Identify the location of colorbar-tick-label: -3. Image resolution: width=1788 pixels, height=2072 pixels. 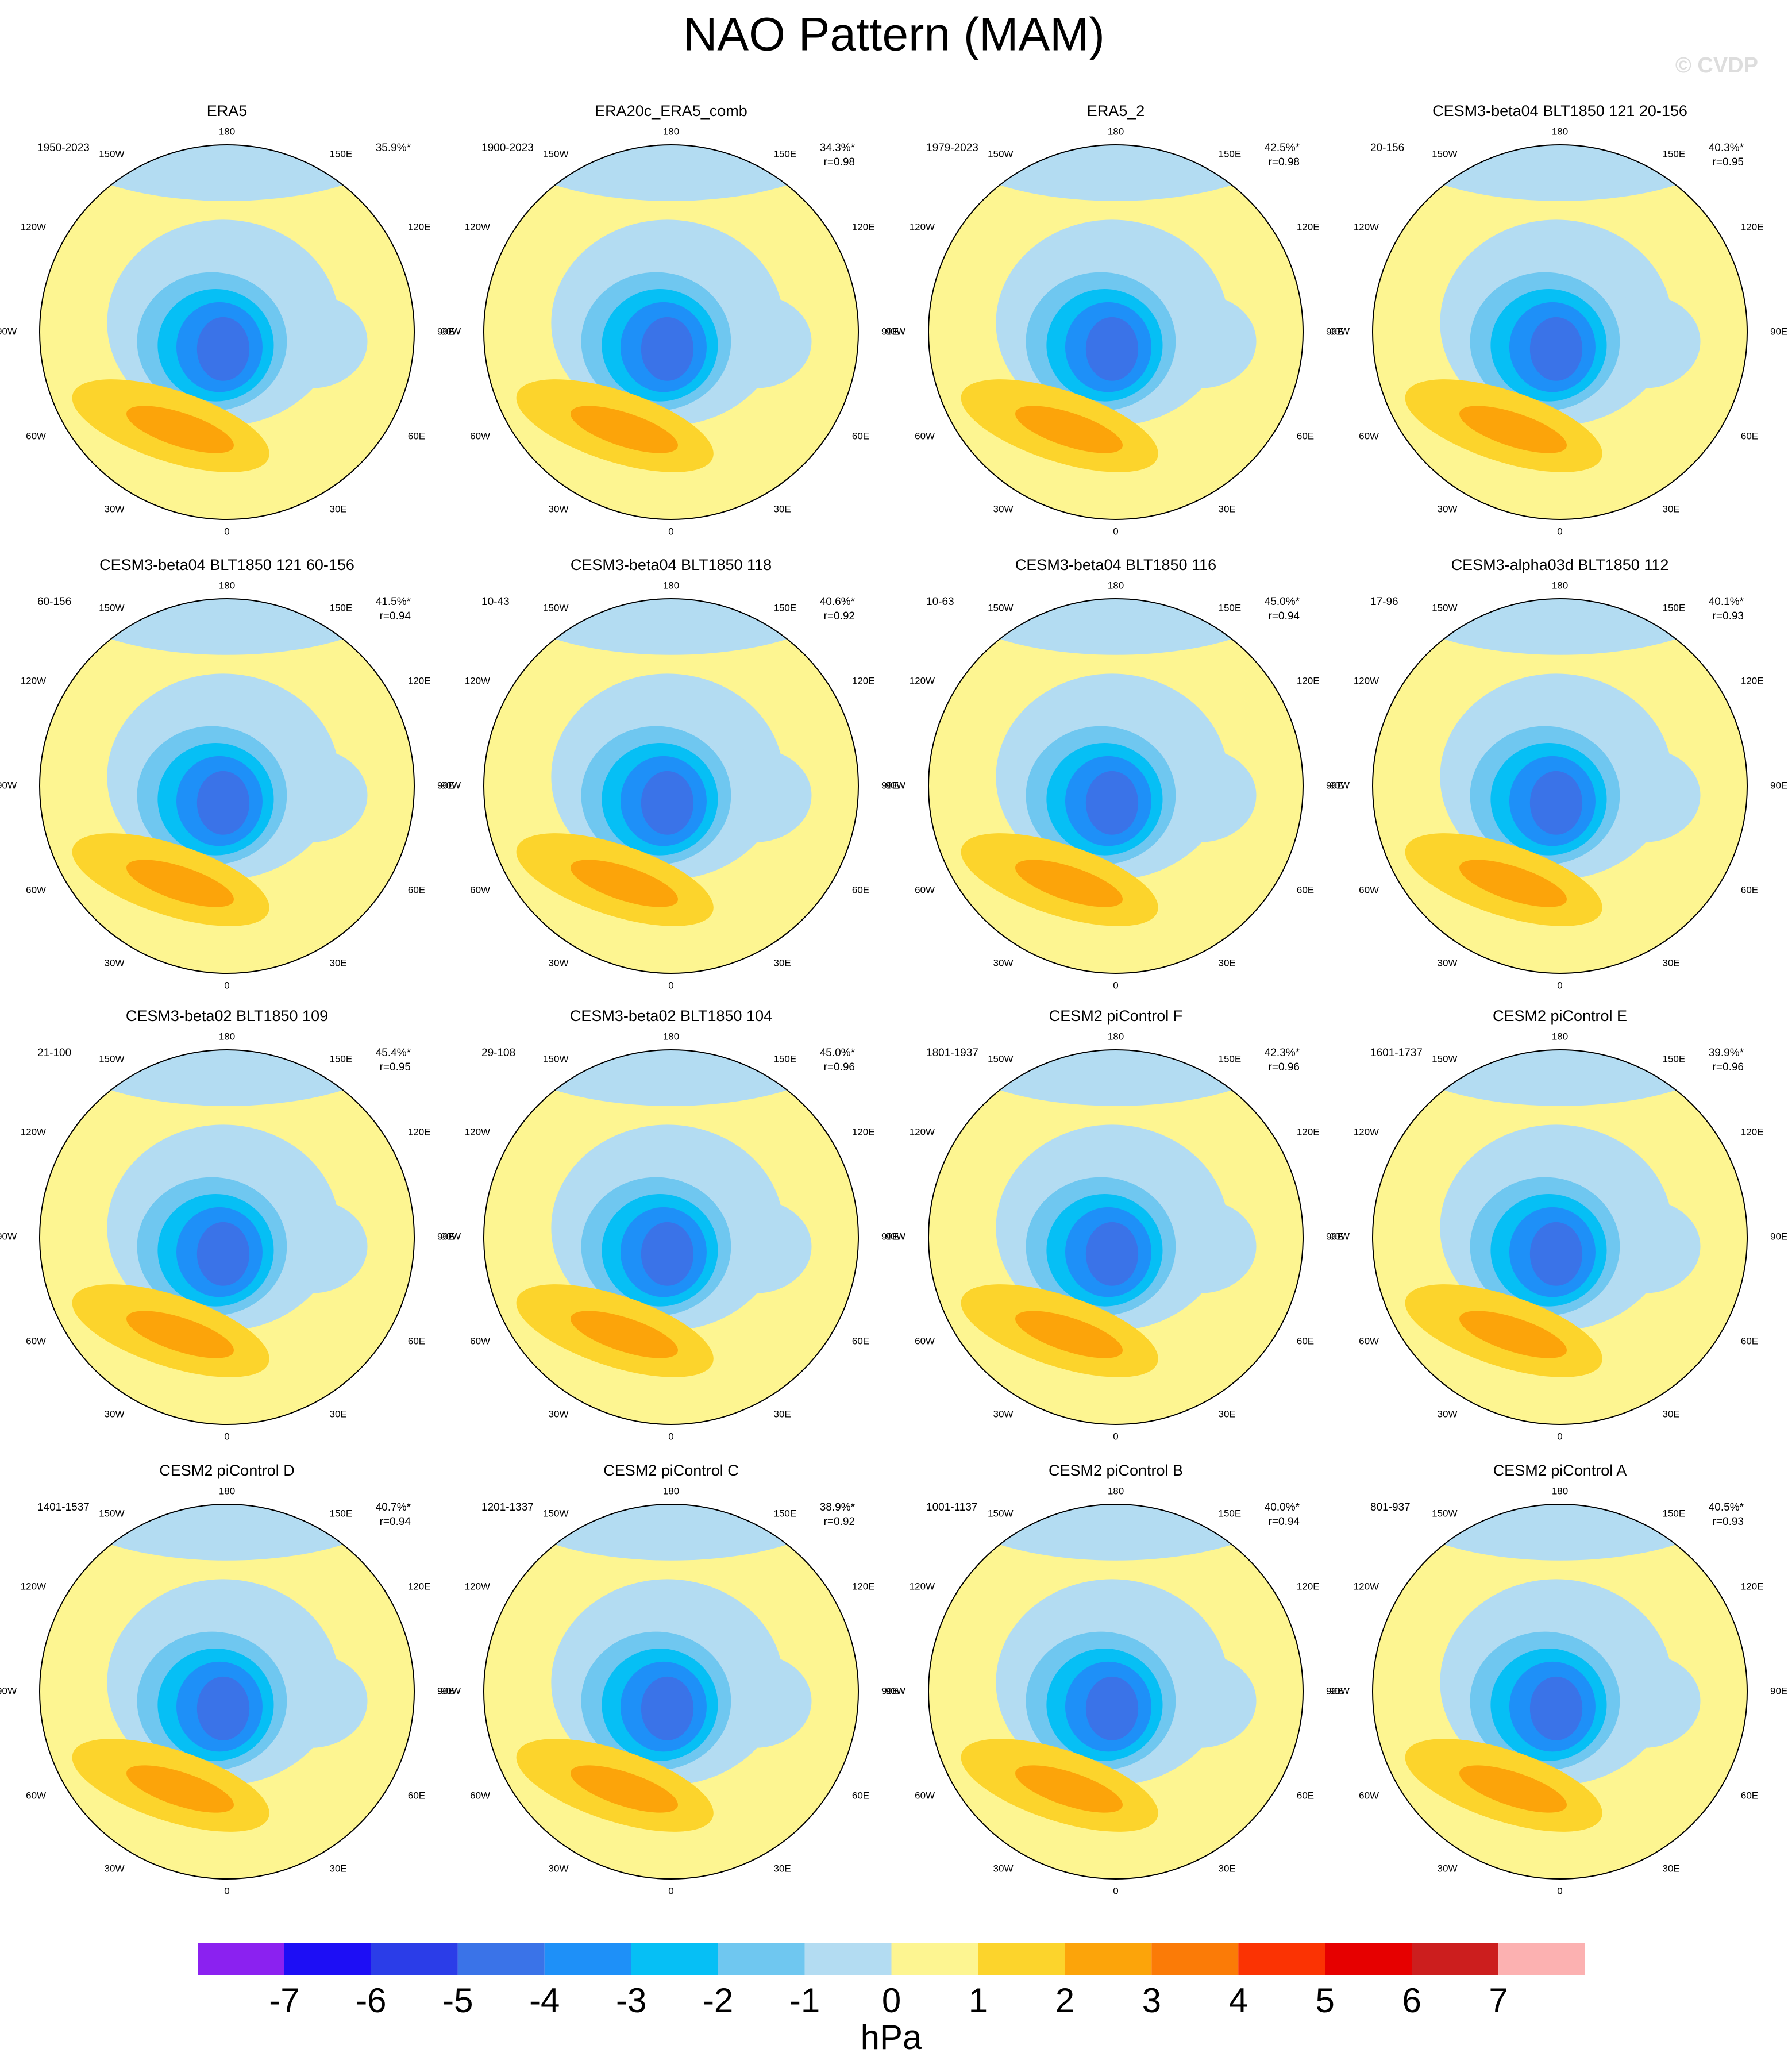
(631, 2001).